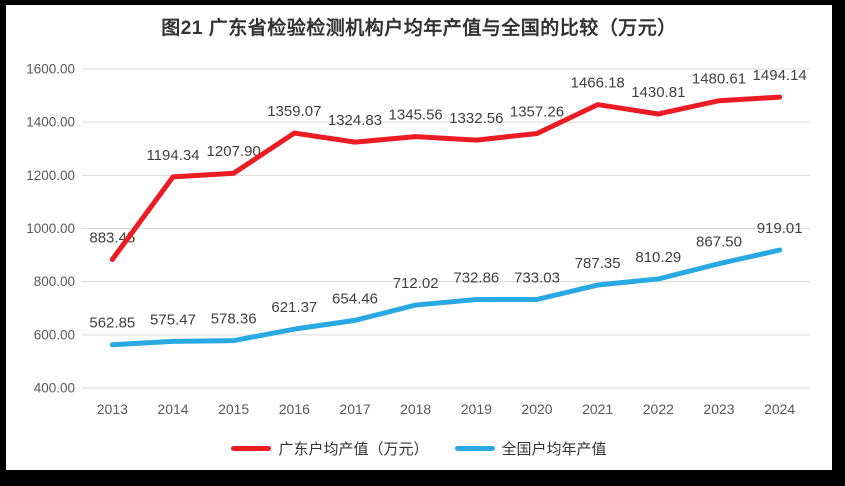 The image size is (845, 486). Describe the element at coordinates (172, 155) in the screenshot. I see `data-label-guangdong: 1194.34` at that location.